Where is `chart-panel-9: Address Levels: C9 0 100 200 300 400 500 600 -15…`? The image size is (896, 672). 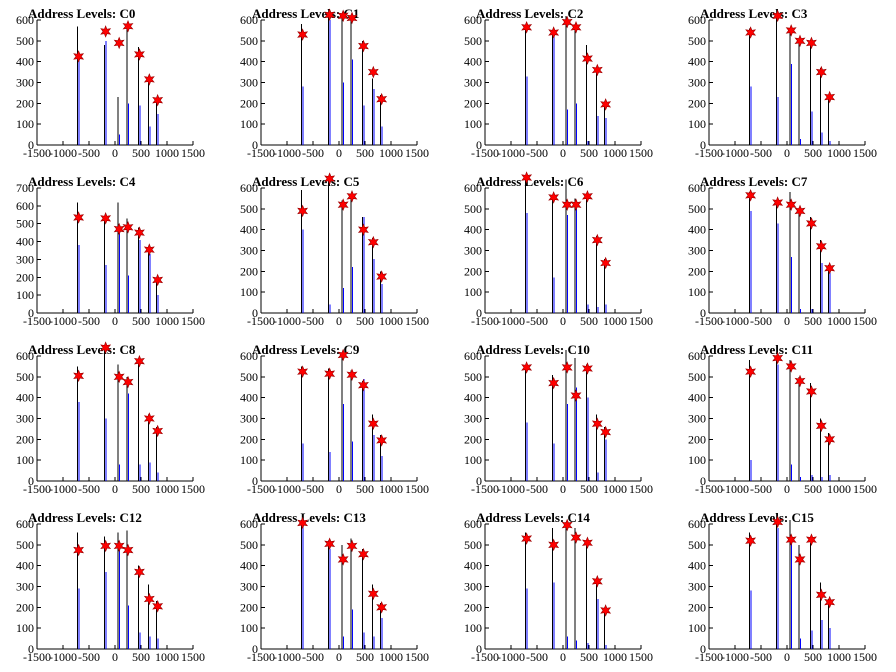
chart-panel-9: Address Levels: C9 0 100 200 300 400 500 600 -15… is located at coordinates (336, 420).